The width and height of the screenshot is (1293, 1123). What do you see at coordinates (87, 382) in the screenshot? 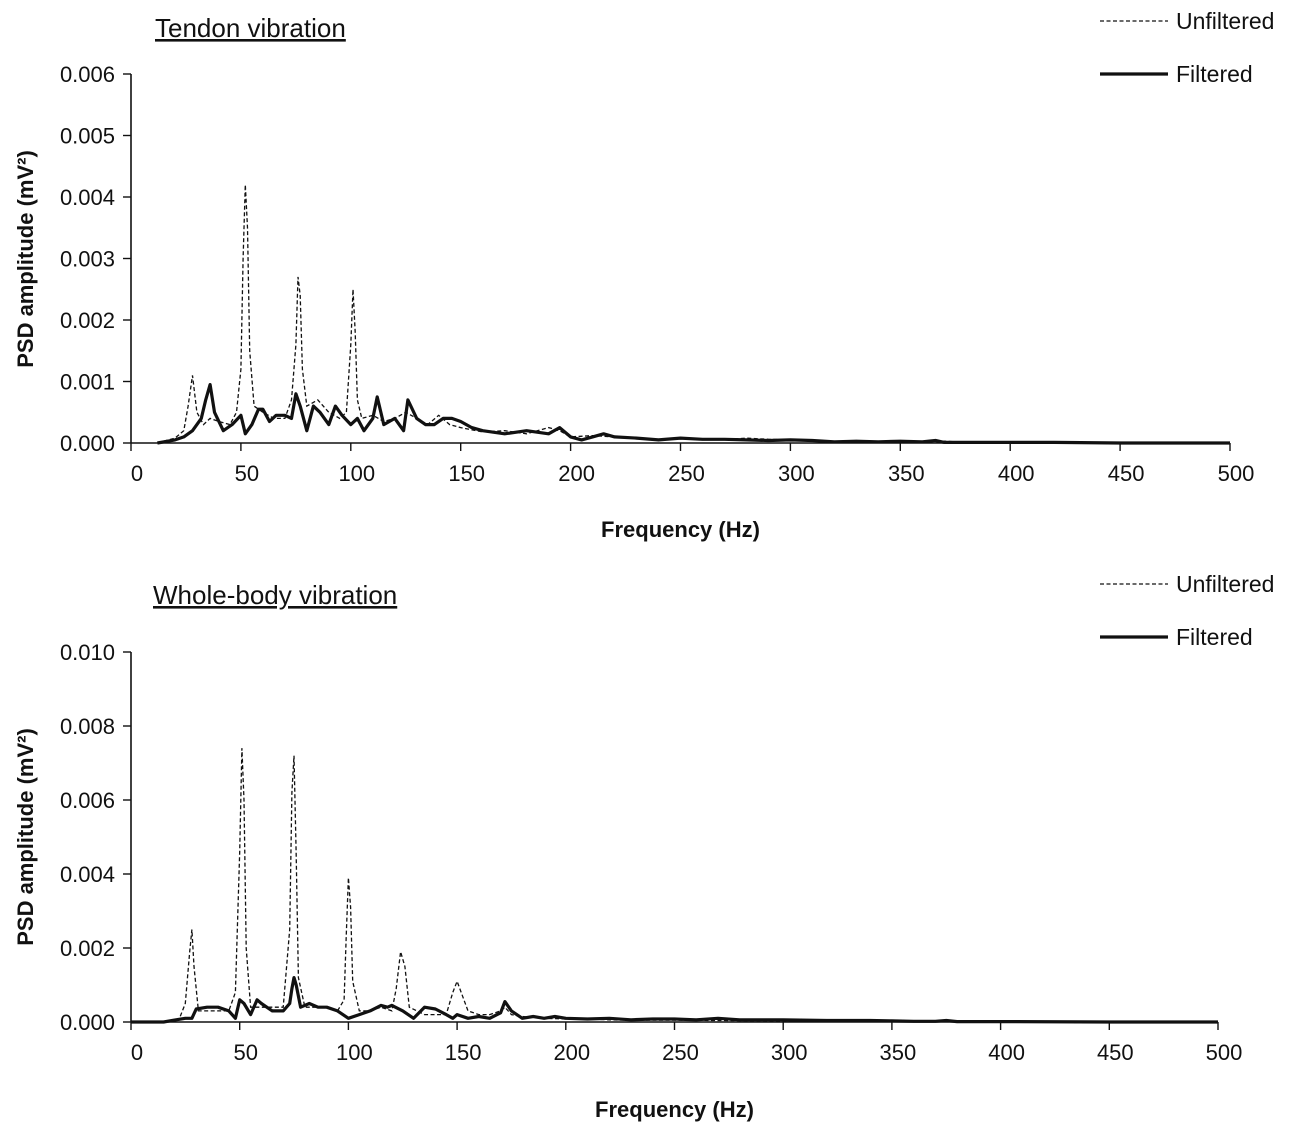
I see `y-tick-label: 0.001` at bounding box center [87, 382].